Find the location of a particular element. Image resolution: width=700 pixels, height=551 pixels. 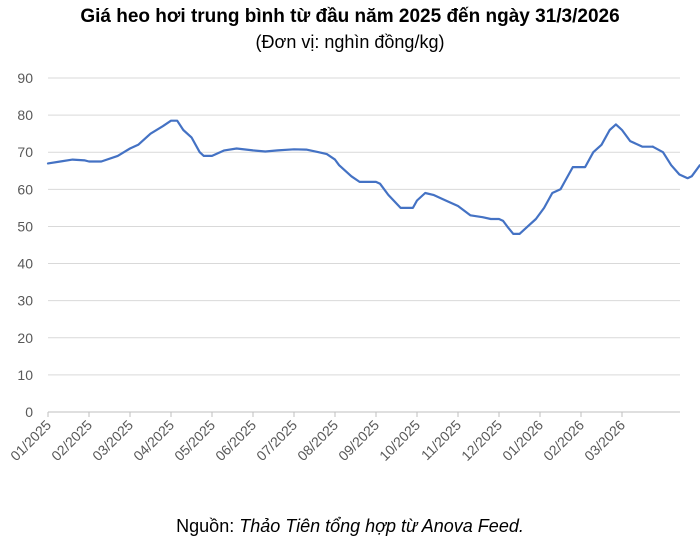

y-tick-label: 0 is located at coordinates (29, 412).